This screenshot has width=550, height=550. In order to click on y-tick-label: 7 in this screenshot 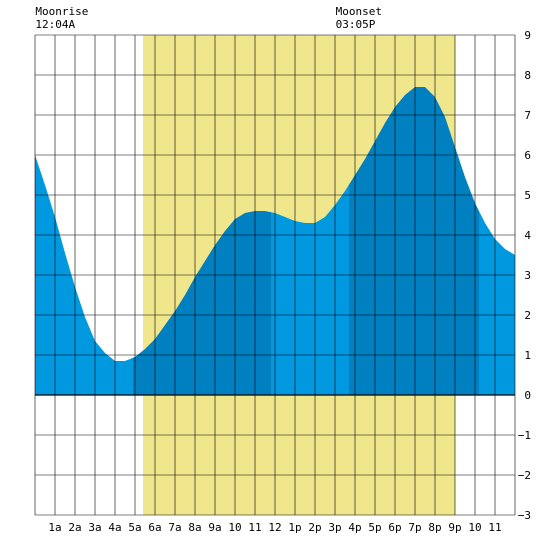, I will do `click(527, 115)`.